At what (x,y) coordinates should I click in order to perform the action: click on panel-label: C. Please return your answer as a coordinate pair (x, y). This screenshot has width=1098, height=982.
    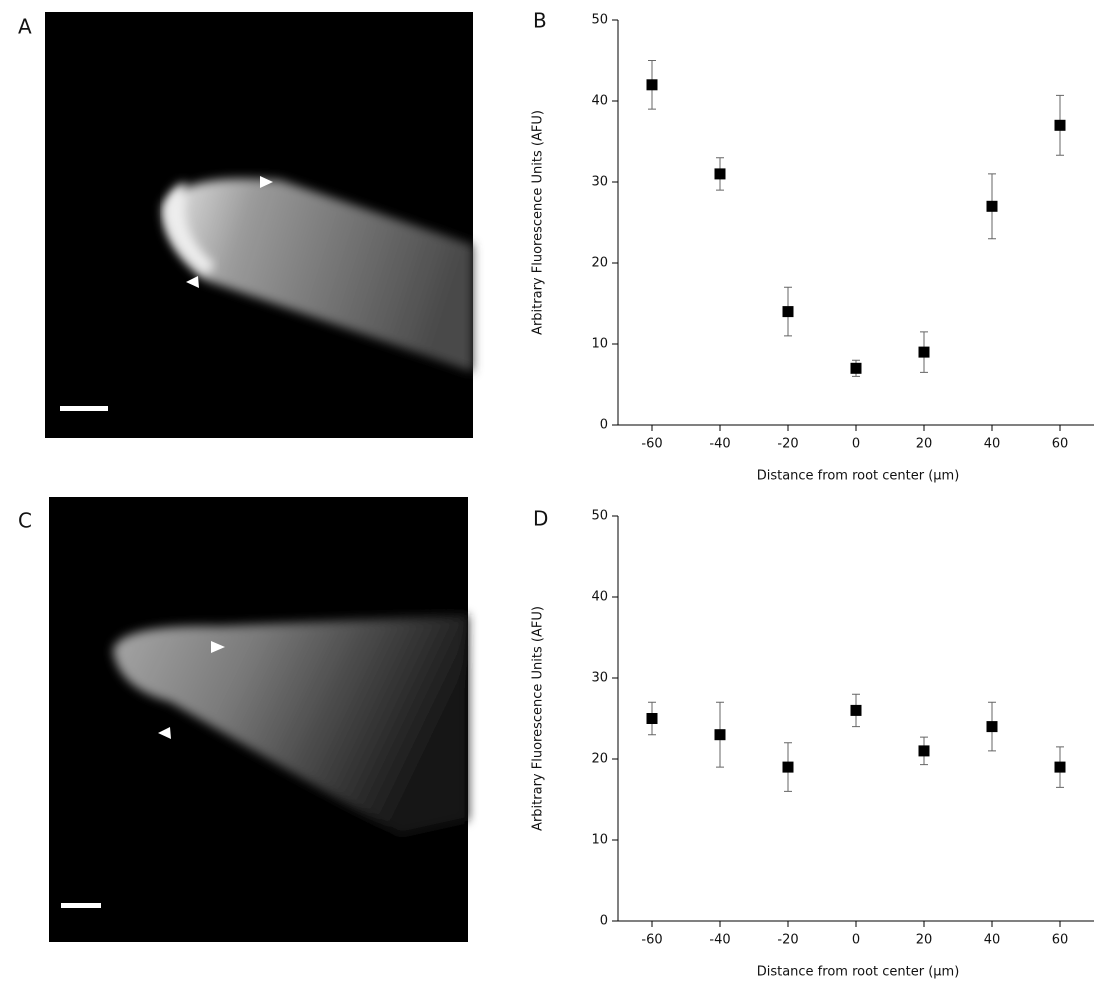
    Looking at the image, I should click on (25, 521).